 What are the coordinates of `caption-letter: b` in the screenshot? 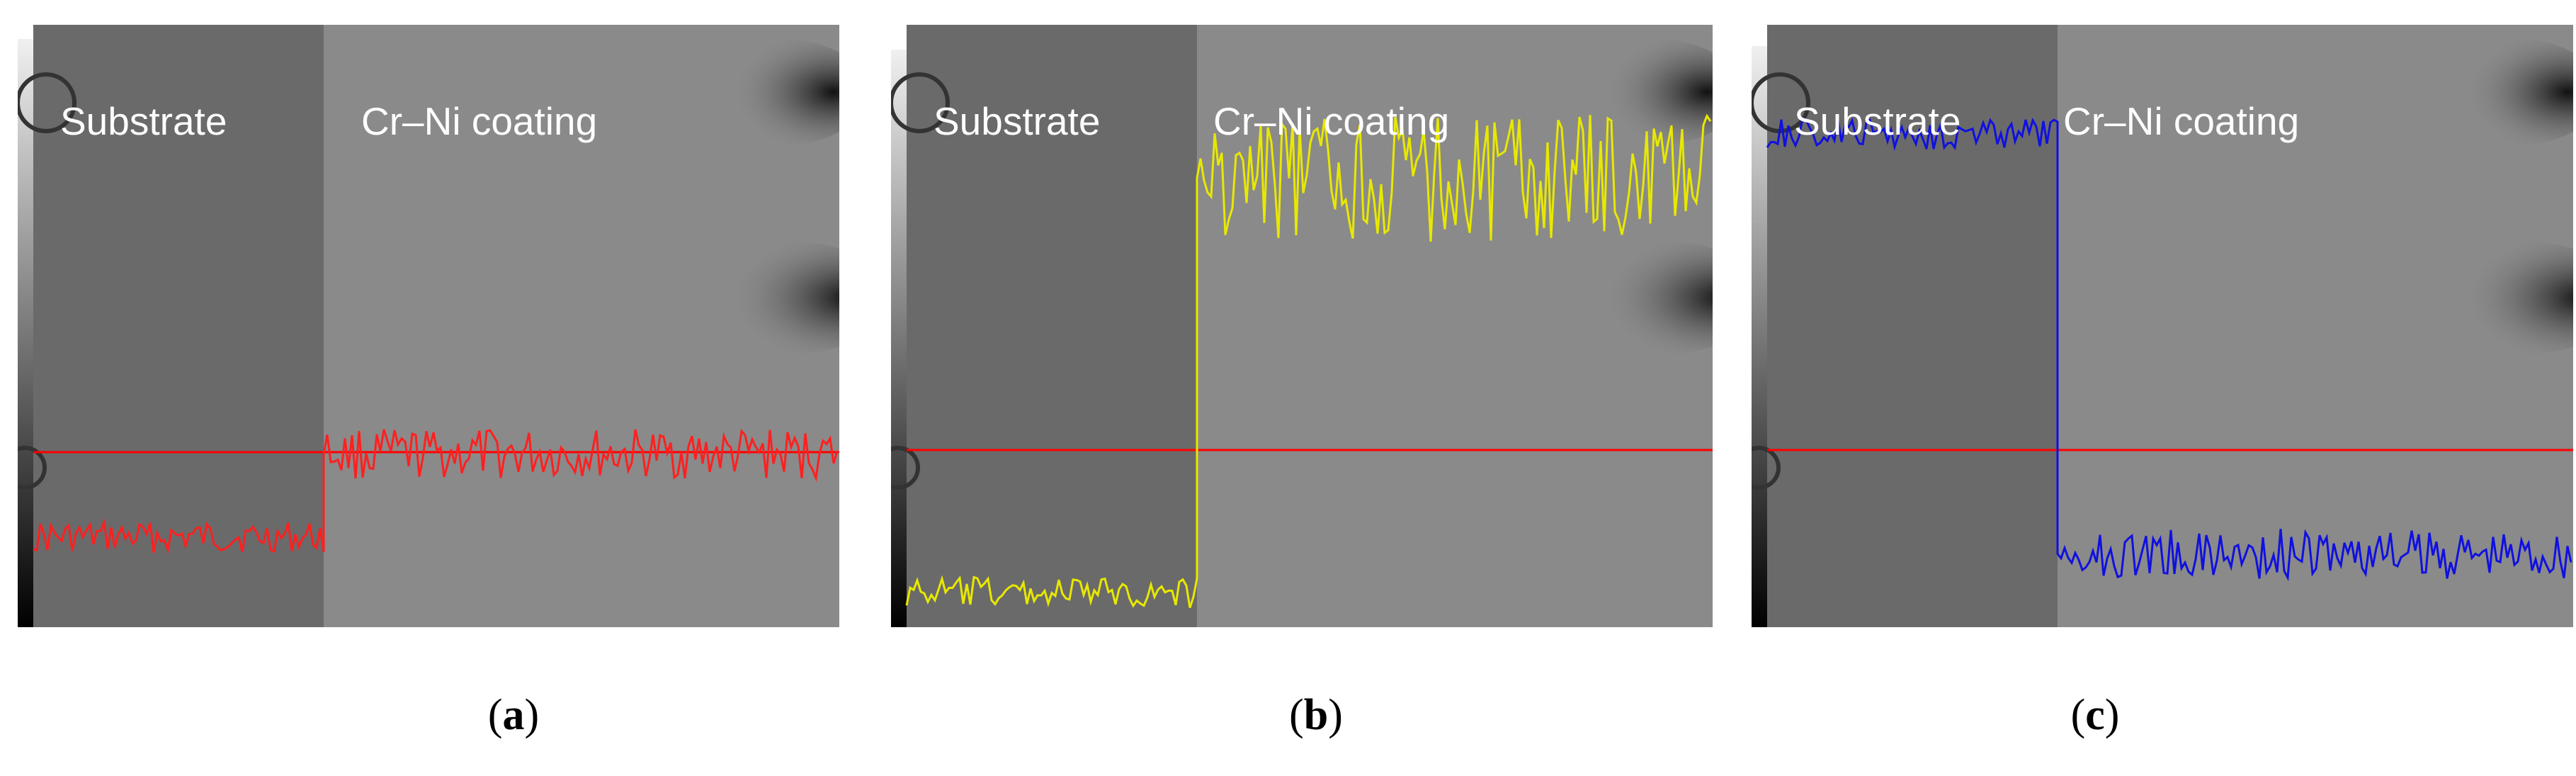 It's located at (1316, 715).